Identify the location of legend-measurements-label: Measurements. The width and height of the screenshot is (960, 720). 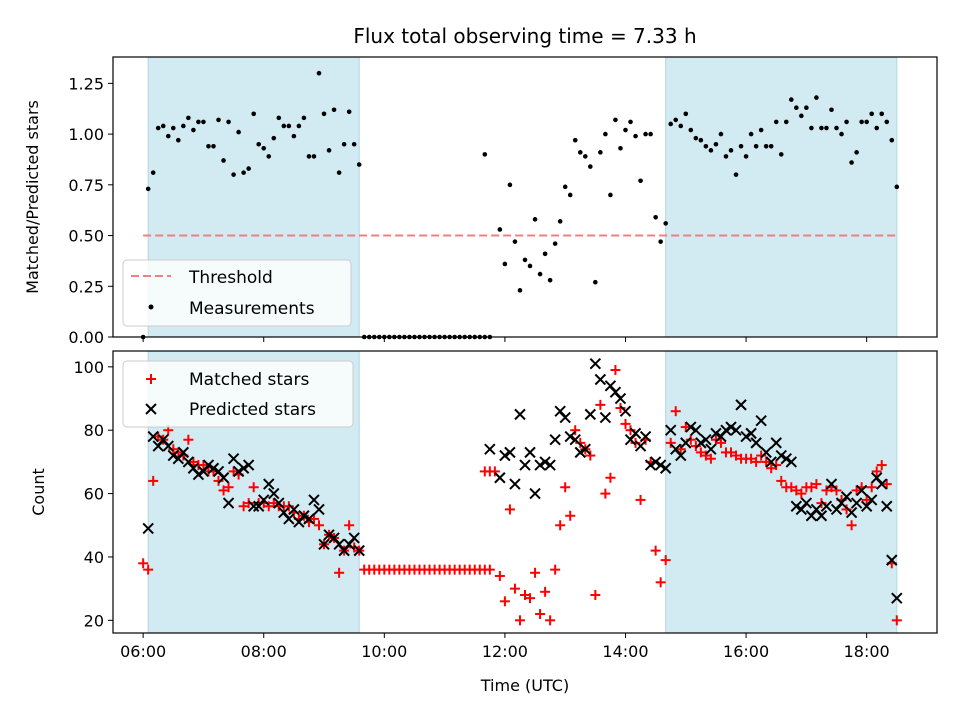
(252, 309).